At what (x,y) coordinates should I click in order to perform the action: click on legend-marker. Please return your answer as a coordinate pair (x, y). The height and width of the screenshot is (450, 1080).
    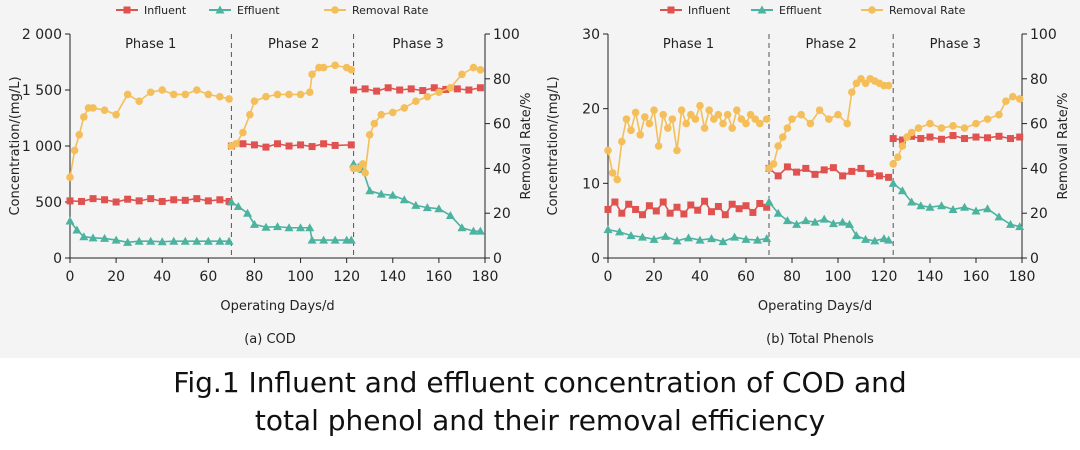
    Looking at the image, I should click on (671, 10).